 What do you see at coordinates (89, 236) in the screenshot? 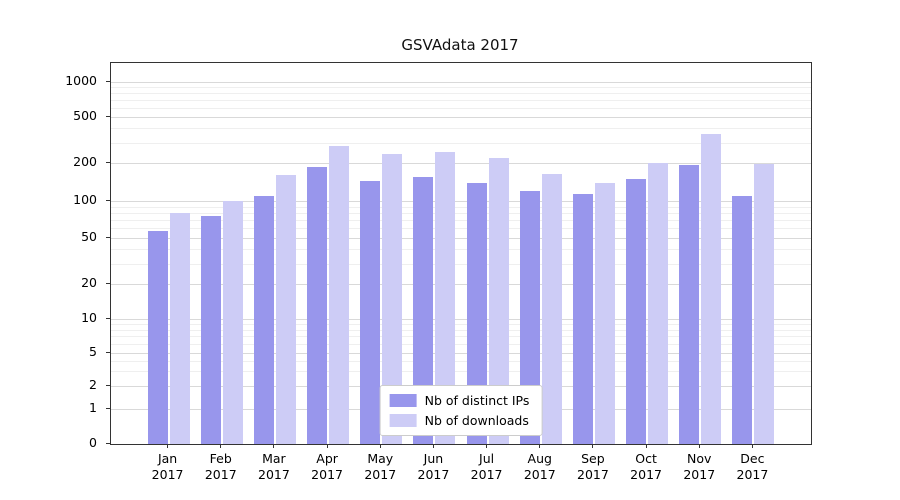
I see `y-tick-label: 50` at bounding box center [89, 236].